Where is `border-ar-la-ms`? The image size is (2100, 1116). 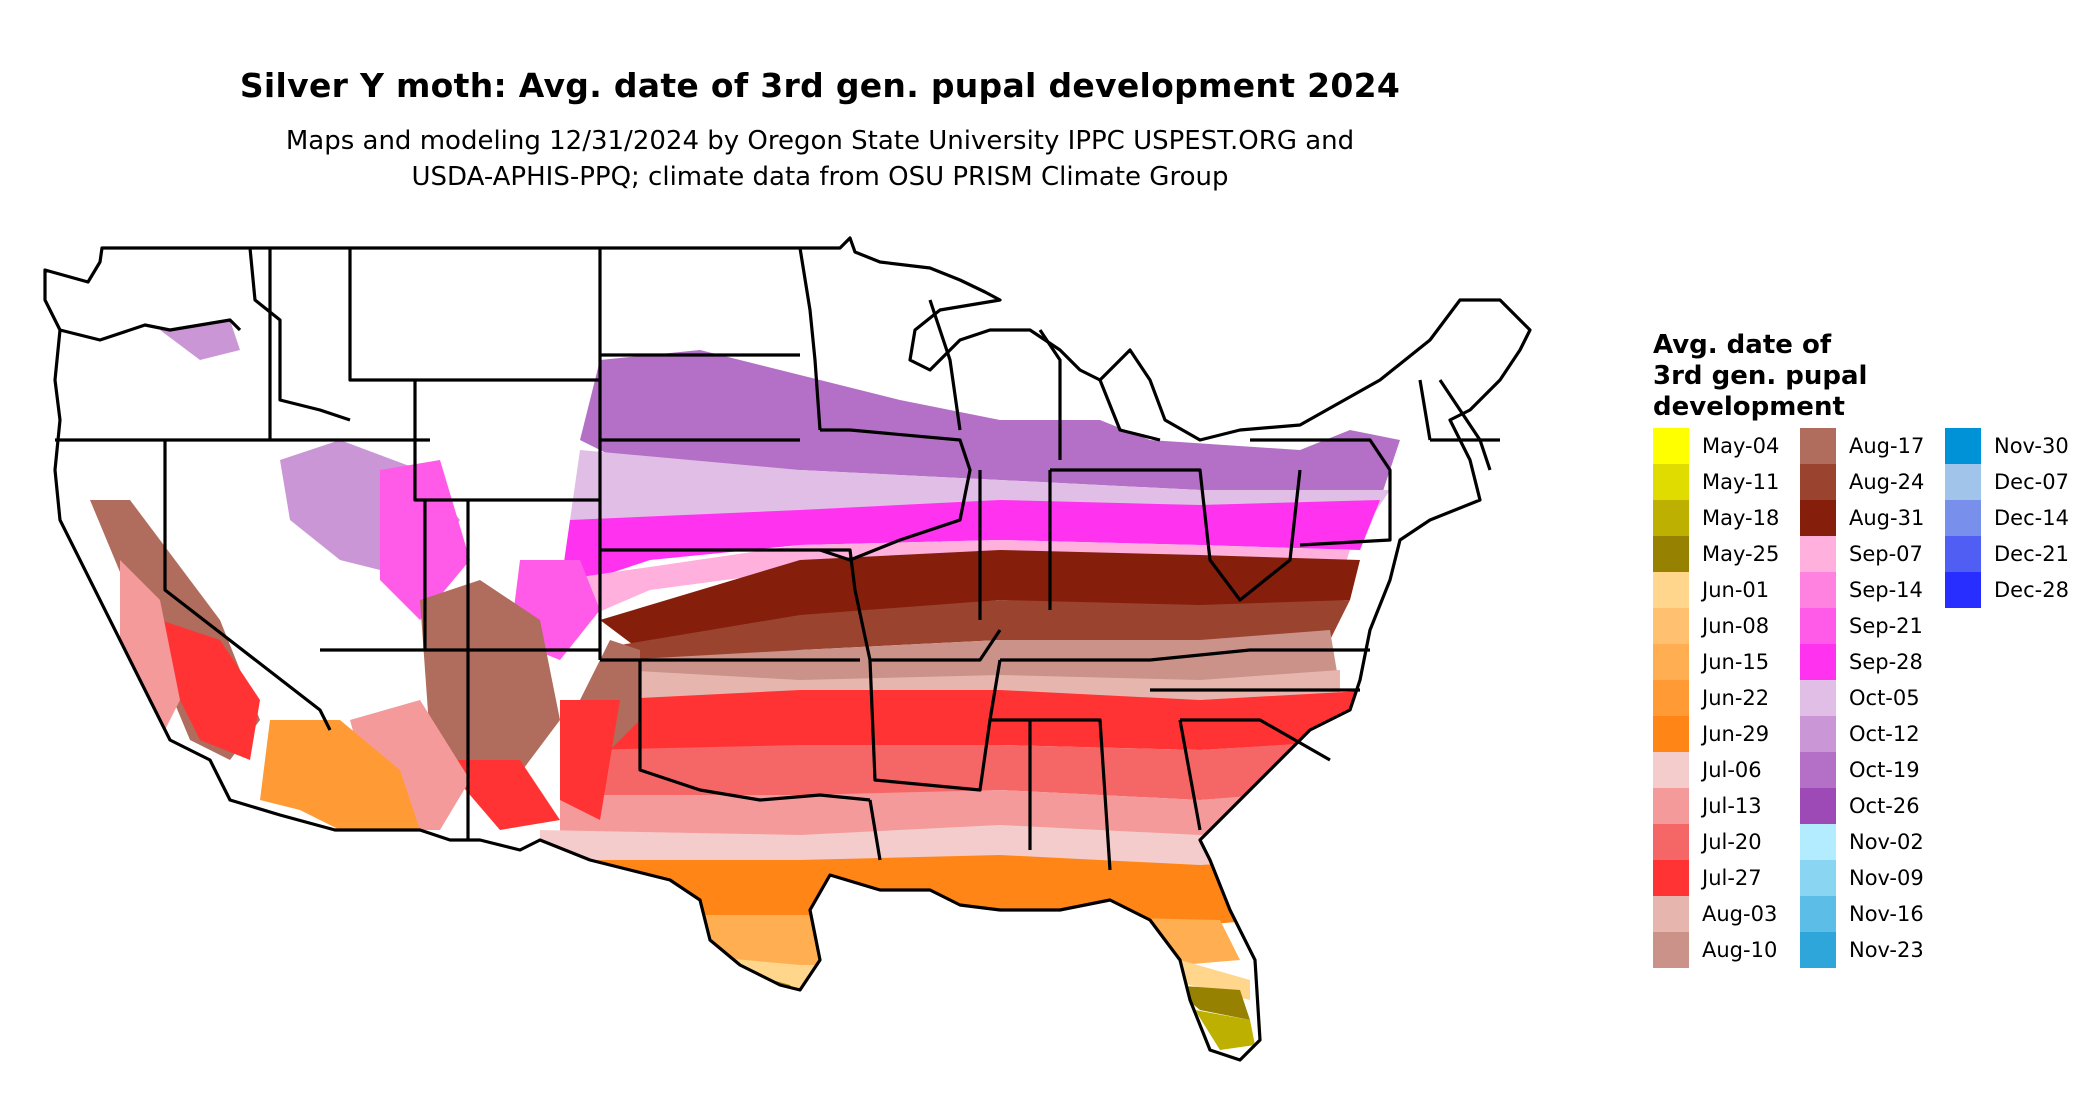
border-ar-la-ms is located at coordinates (935, 725).